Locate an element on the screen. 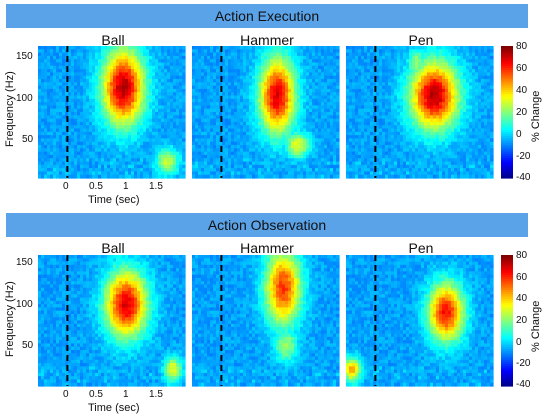 Image resolution: width=546 pixels, height=417 pixels. heatmap-execution-pen is located at coordinates (420, 112).